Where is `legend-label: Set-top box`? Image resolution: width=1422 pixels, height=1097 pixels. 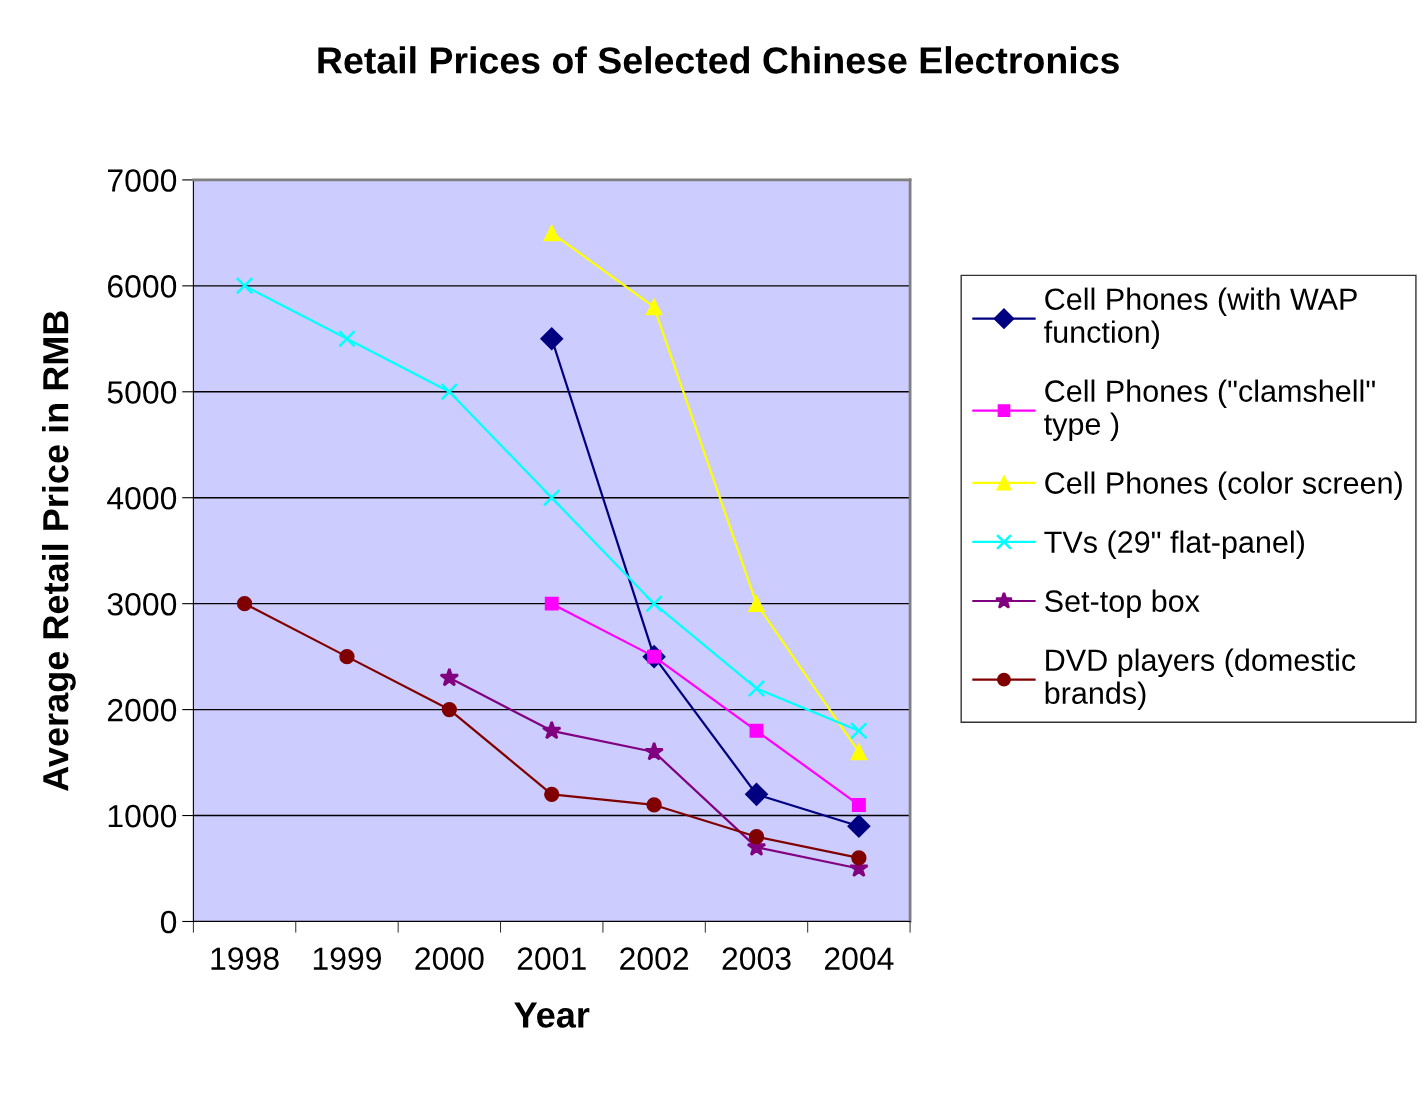
legend-label: Set-top box is located at coordinates (1122, 604).